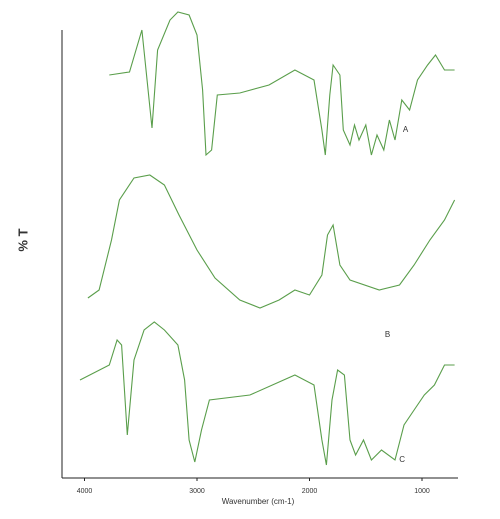 The image size is (500, 519). I want to click on x-tick-label: 4000, so click(85, 491).